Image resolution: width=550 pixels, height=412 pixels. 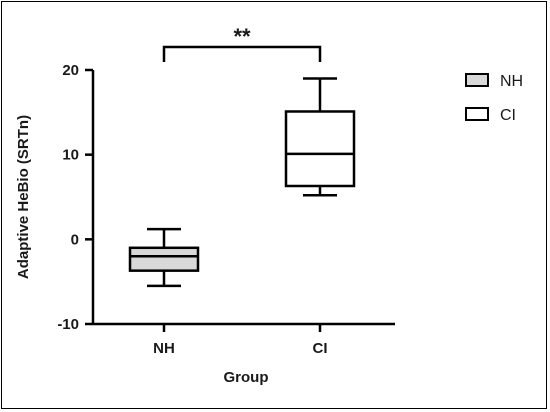 I want to click on box-ci, so click(x=320, y=137).